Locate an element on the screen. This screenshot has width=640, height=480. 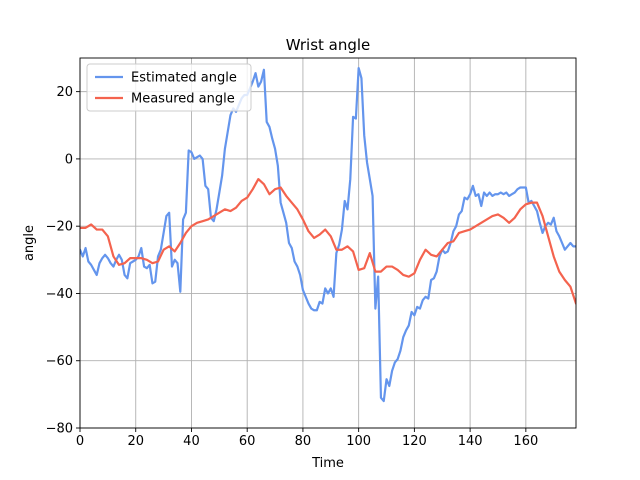
y-tick-label: −60 is located at coordinates (59, 361).